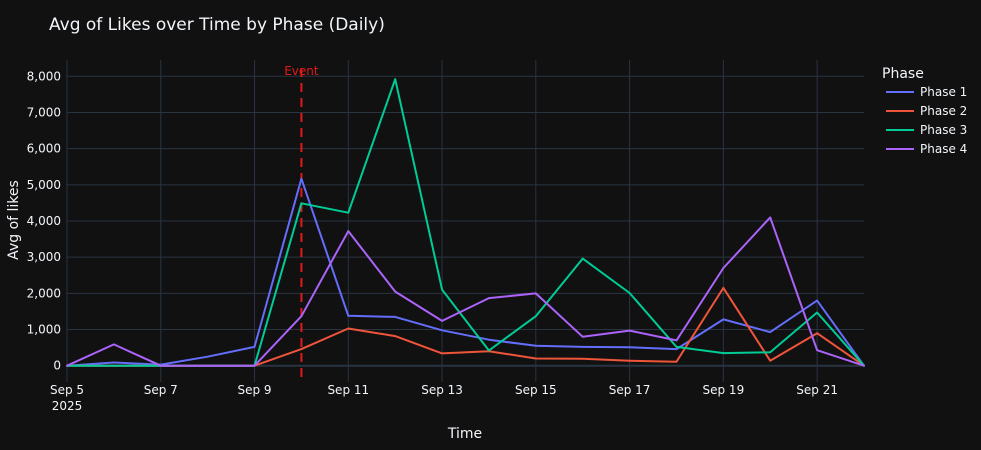  I want to click on legend-label: Phase 2, so click(943, 111).